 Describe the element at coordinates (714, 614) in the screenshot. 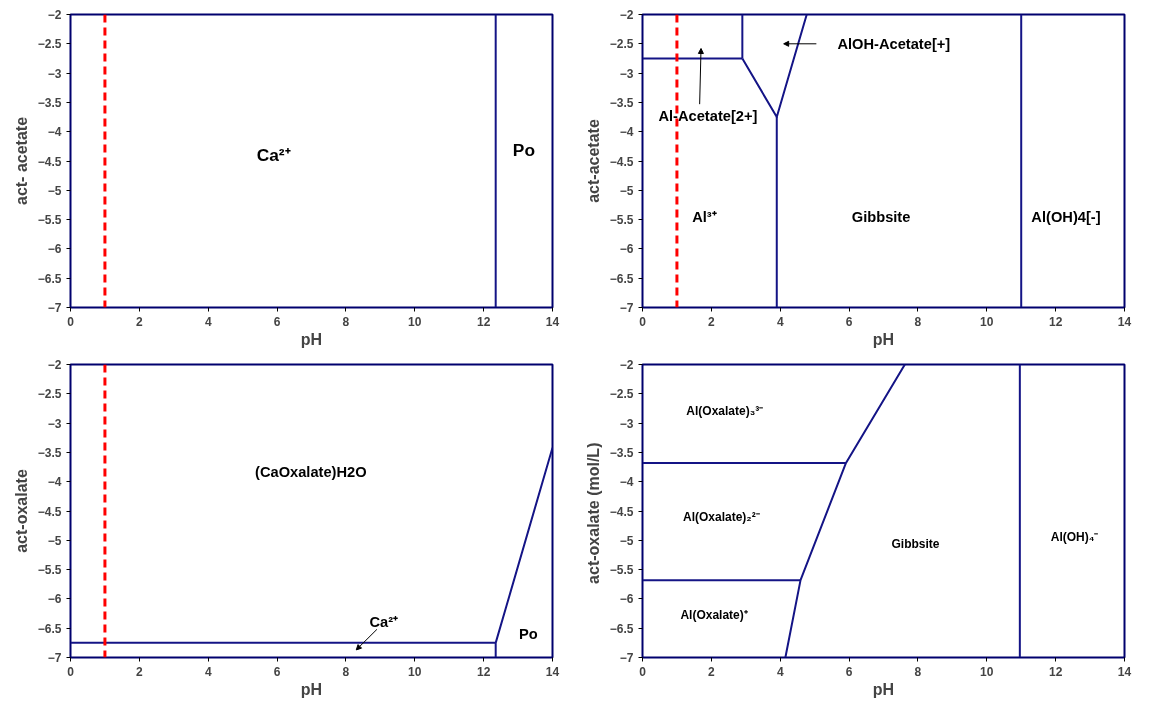

I see `annotation: Al(Oxalate)⁺` at that location.